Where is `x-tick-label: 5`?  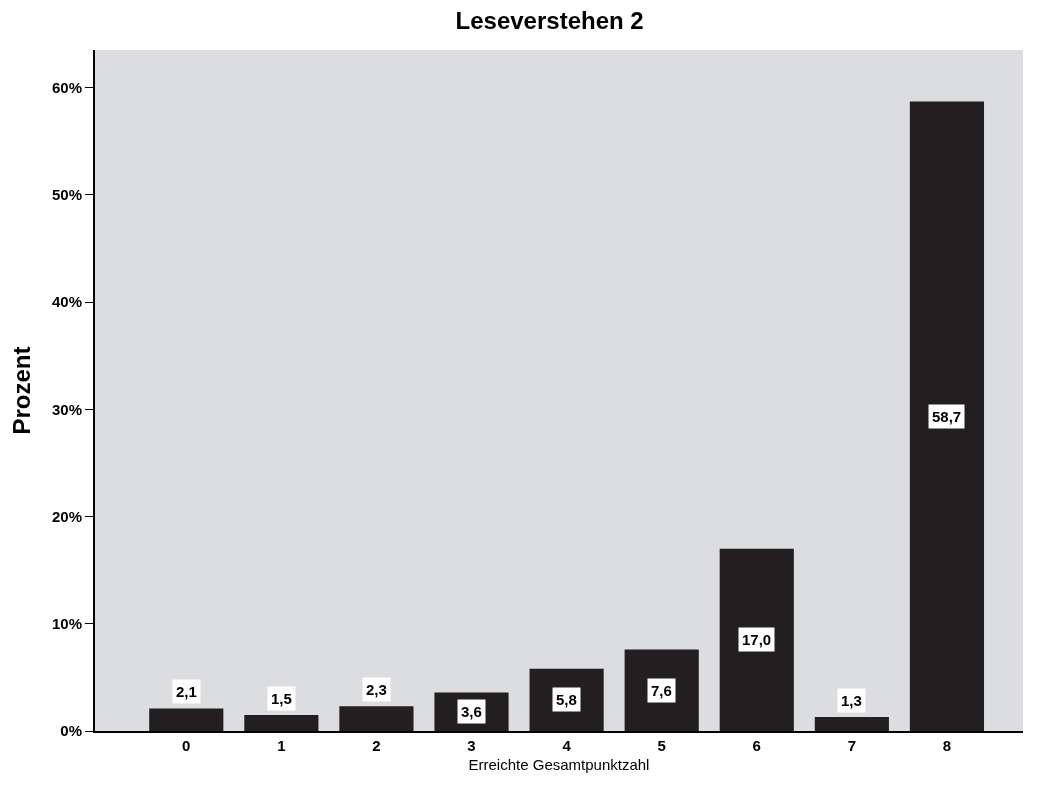
x-tick-label: 5 is located at coordinates (661, 745).